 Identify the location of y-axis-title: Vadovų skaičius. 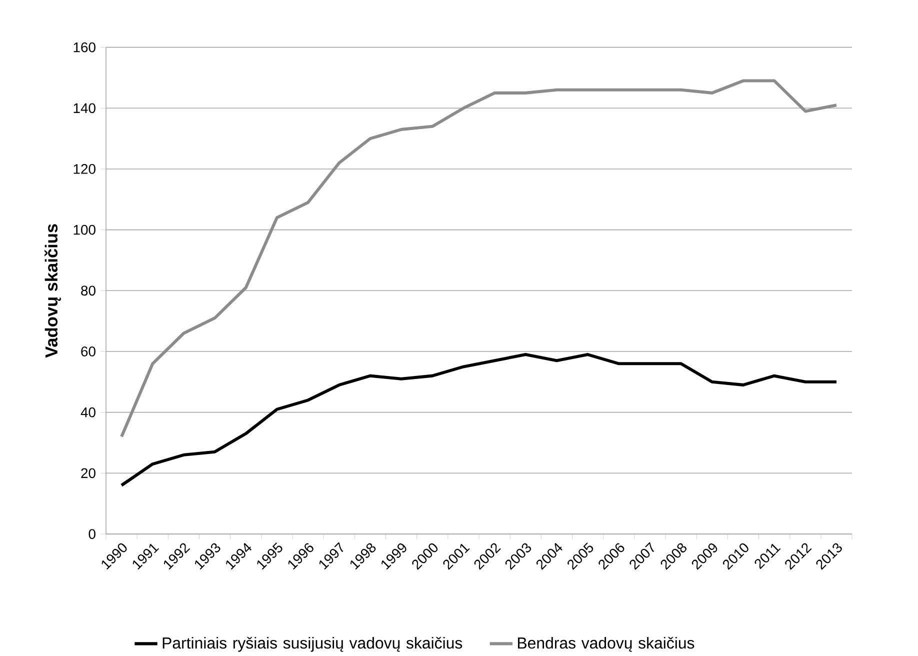
(52, 291).